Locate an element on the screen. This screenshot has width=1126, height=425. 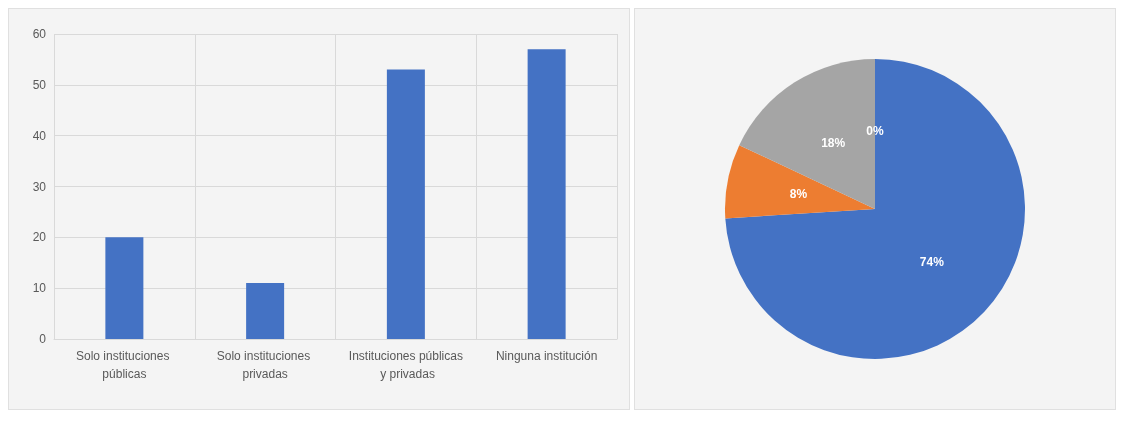
data-label: 8% is located at coordinates (798, 194).